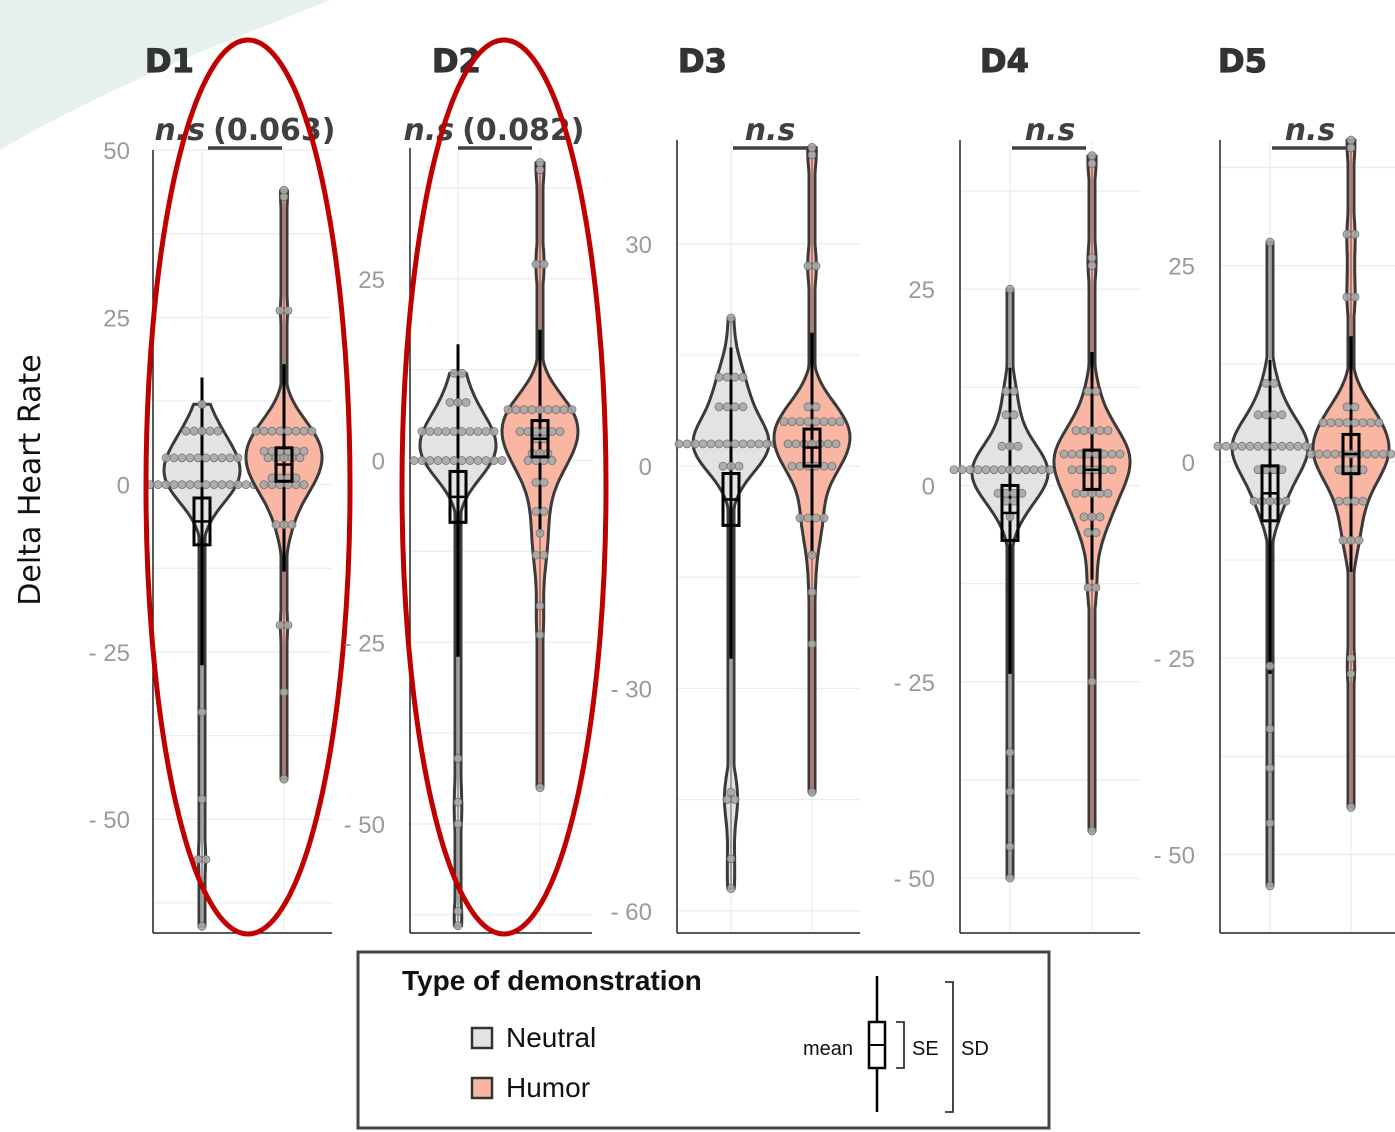 The height and width of the screenshot is (1132, 1395). What do you see at coordinates (910, 1044) in the screenshot?
I see `legend-key-glyph` at bounding box center [910, 1044].